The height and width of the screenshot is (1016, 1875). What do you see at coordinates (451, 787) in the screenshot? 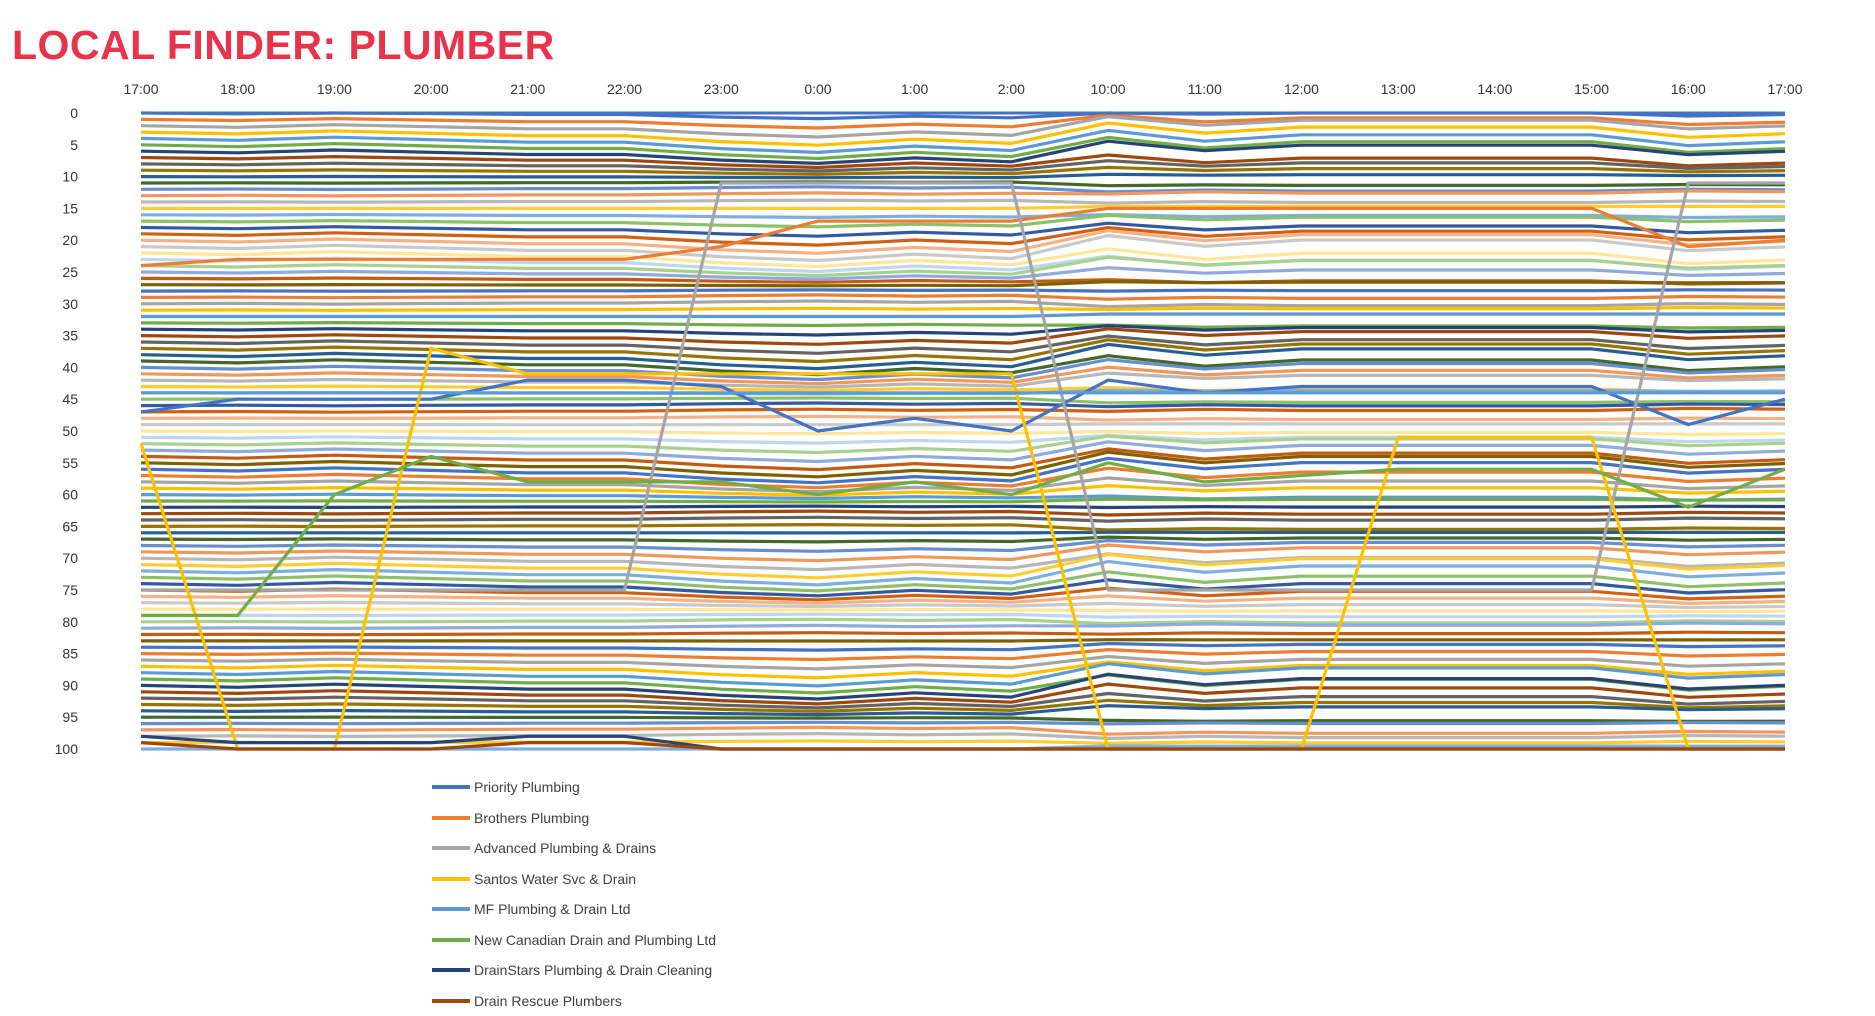
I see `legend-swatch-priority` at bounding box center [451, 787].